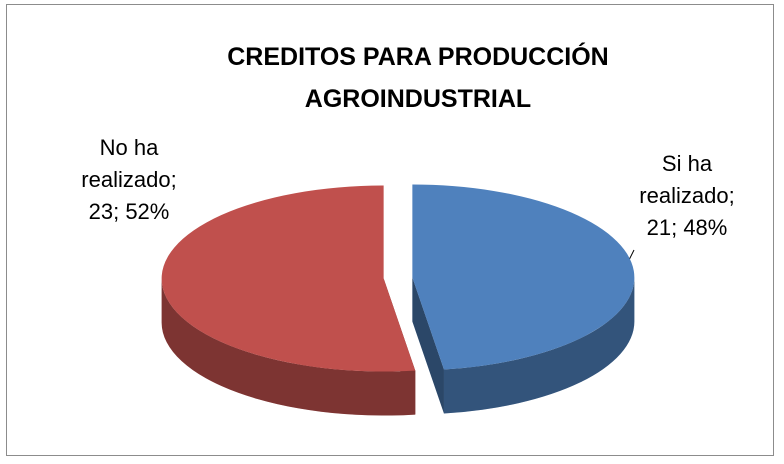 This screenshot has height=464, width=784. Describe the element at coordinates (129, 179) in the screenshot. I see `data-label: No ha realizado; 23; 52%` at that location.